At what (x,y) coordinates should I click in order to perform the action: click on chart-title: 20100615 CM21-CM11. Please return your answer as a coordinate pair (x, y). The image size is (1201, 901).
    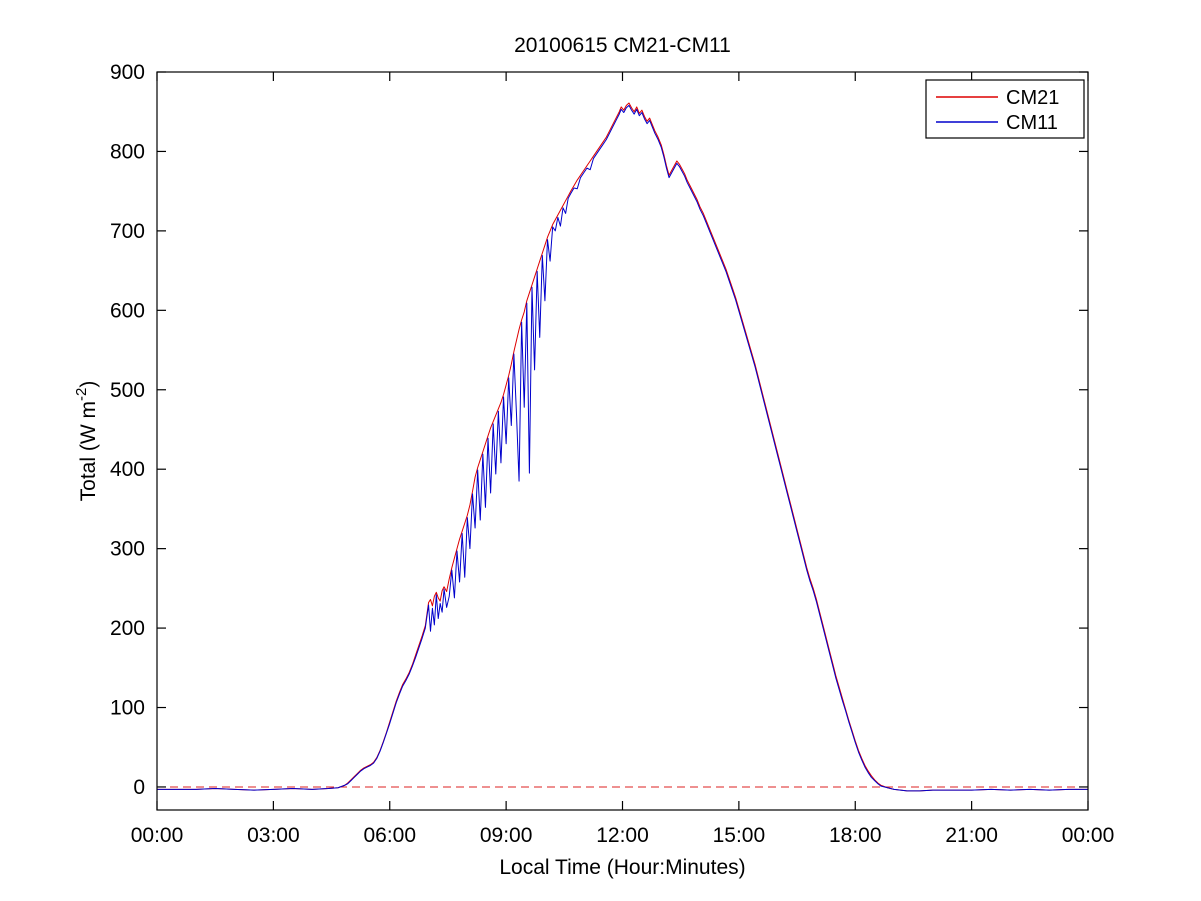
    Looking at the image, I should click on (622, 45).